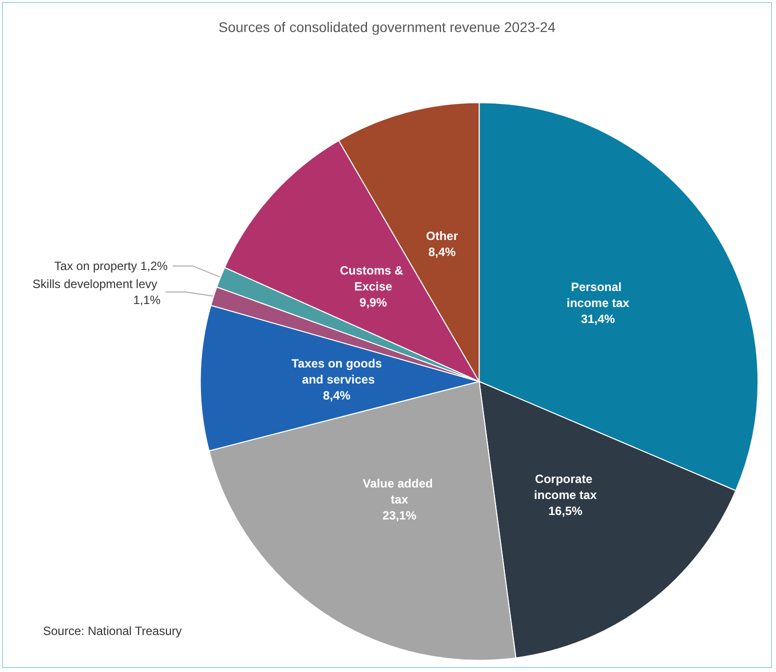 The height and width of the screenshot is (672, 776). Describe the element at coordinates (399, 491) in the screenshot. I see `slice-label: Value added tax` at that location.